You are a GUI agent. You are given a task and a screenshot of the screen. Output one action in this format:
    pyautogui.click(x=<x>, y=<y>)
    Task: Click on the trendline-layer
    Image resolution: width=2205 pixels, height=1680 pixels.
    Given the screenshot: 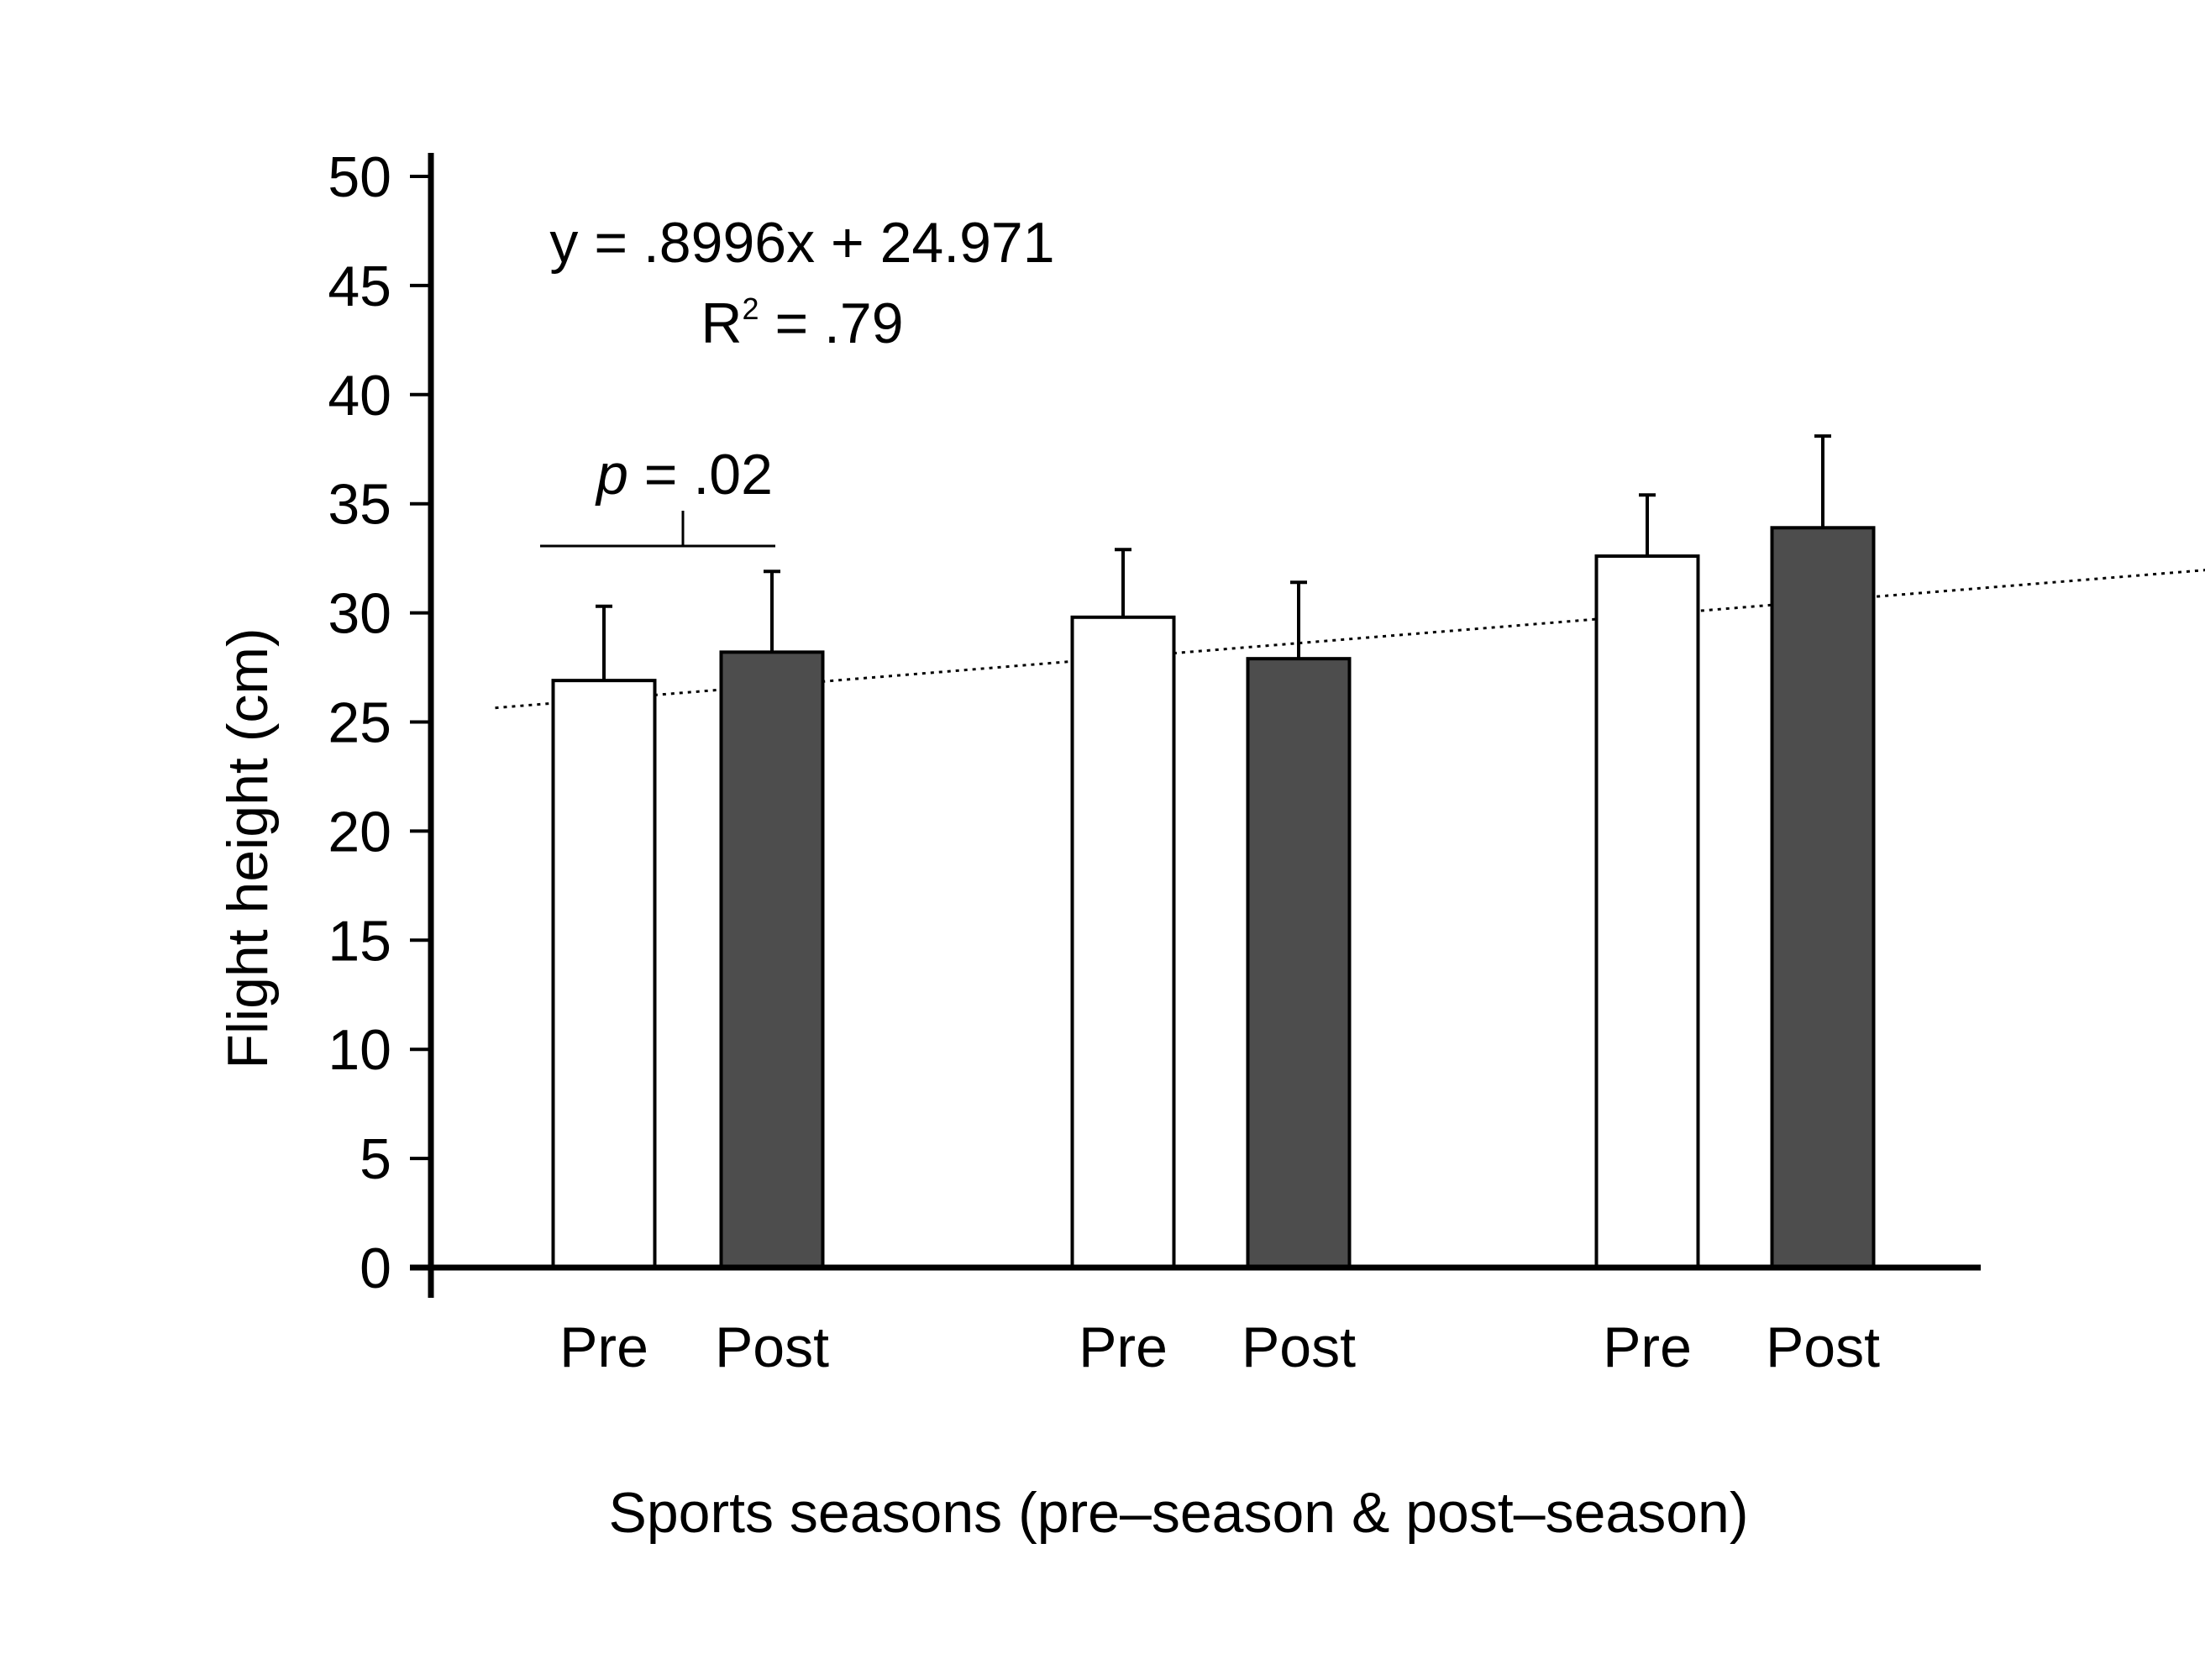 What is the action you would take?
    pyautogui.click(x=1350, y=639)
    